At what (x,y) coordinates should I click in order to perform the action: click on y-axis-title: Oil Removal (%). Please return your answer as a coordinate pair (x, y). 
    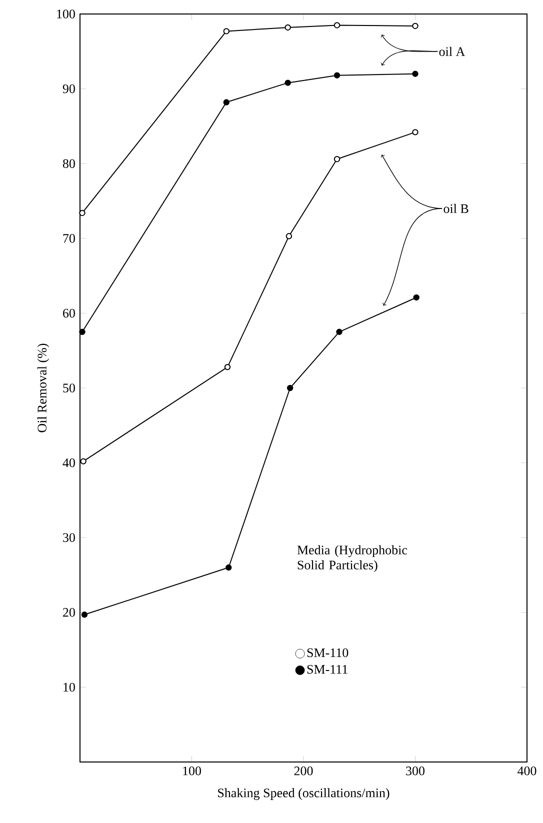
    Looking at the image, I should click on (43, 388).